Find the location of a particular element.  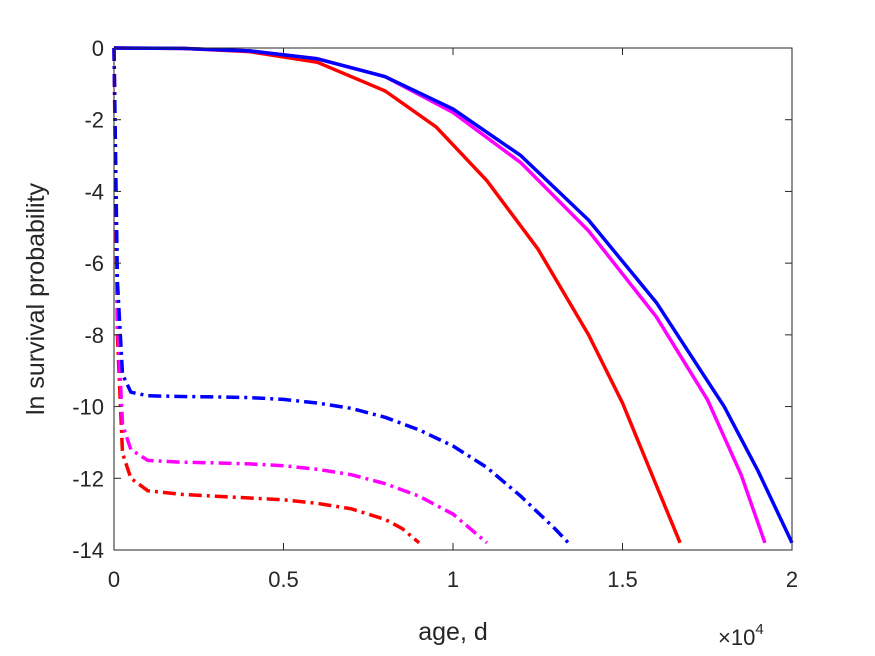

x-tick-label: 2 is located at coordinates (792, 579).